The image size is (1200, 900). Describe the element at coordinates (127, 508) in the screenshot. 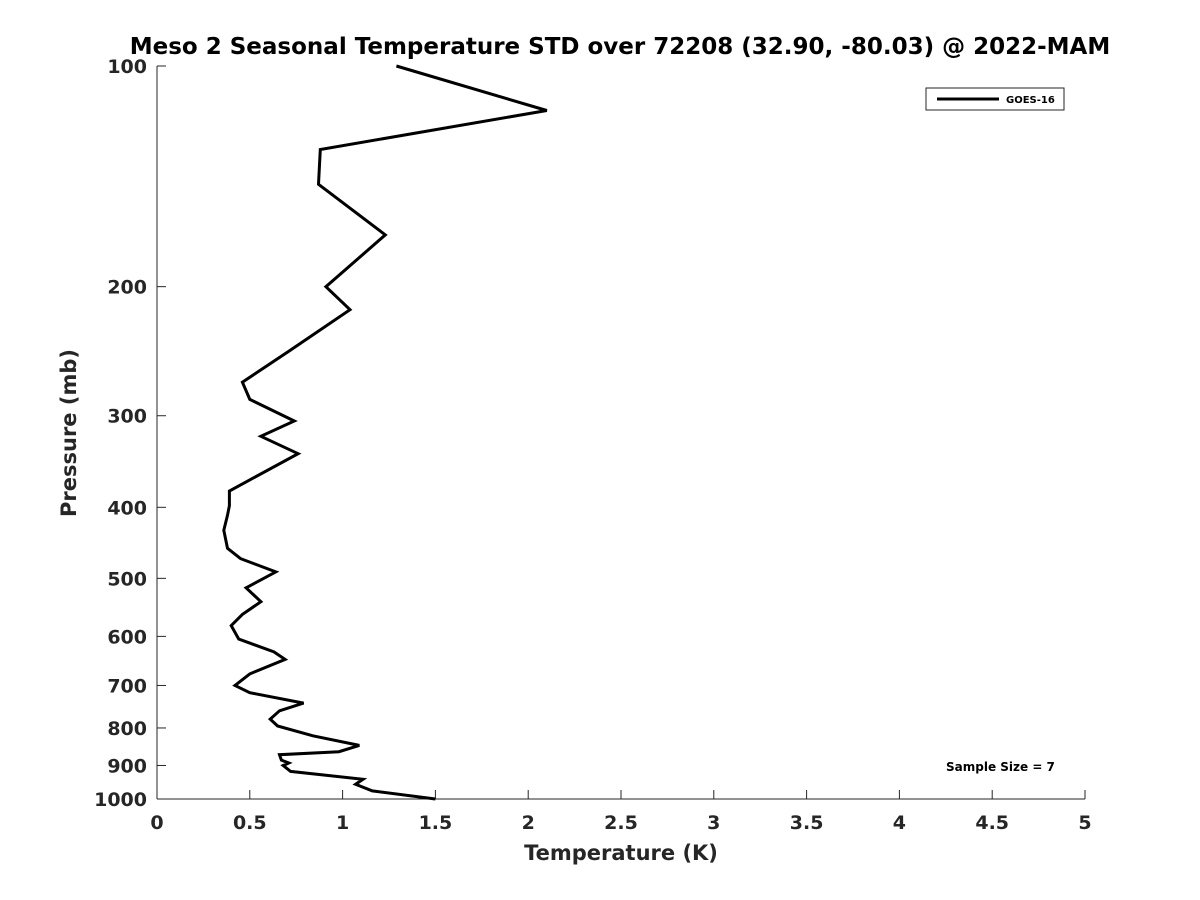

I see `y-tick-label: 400` at that location.